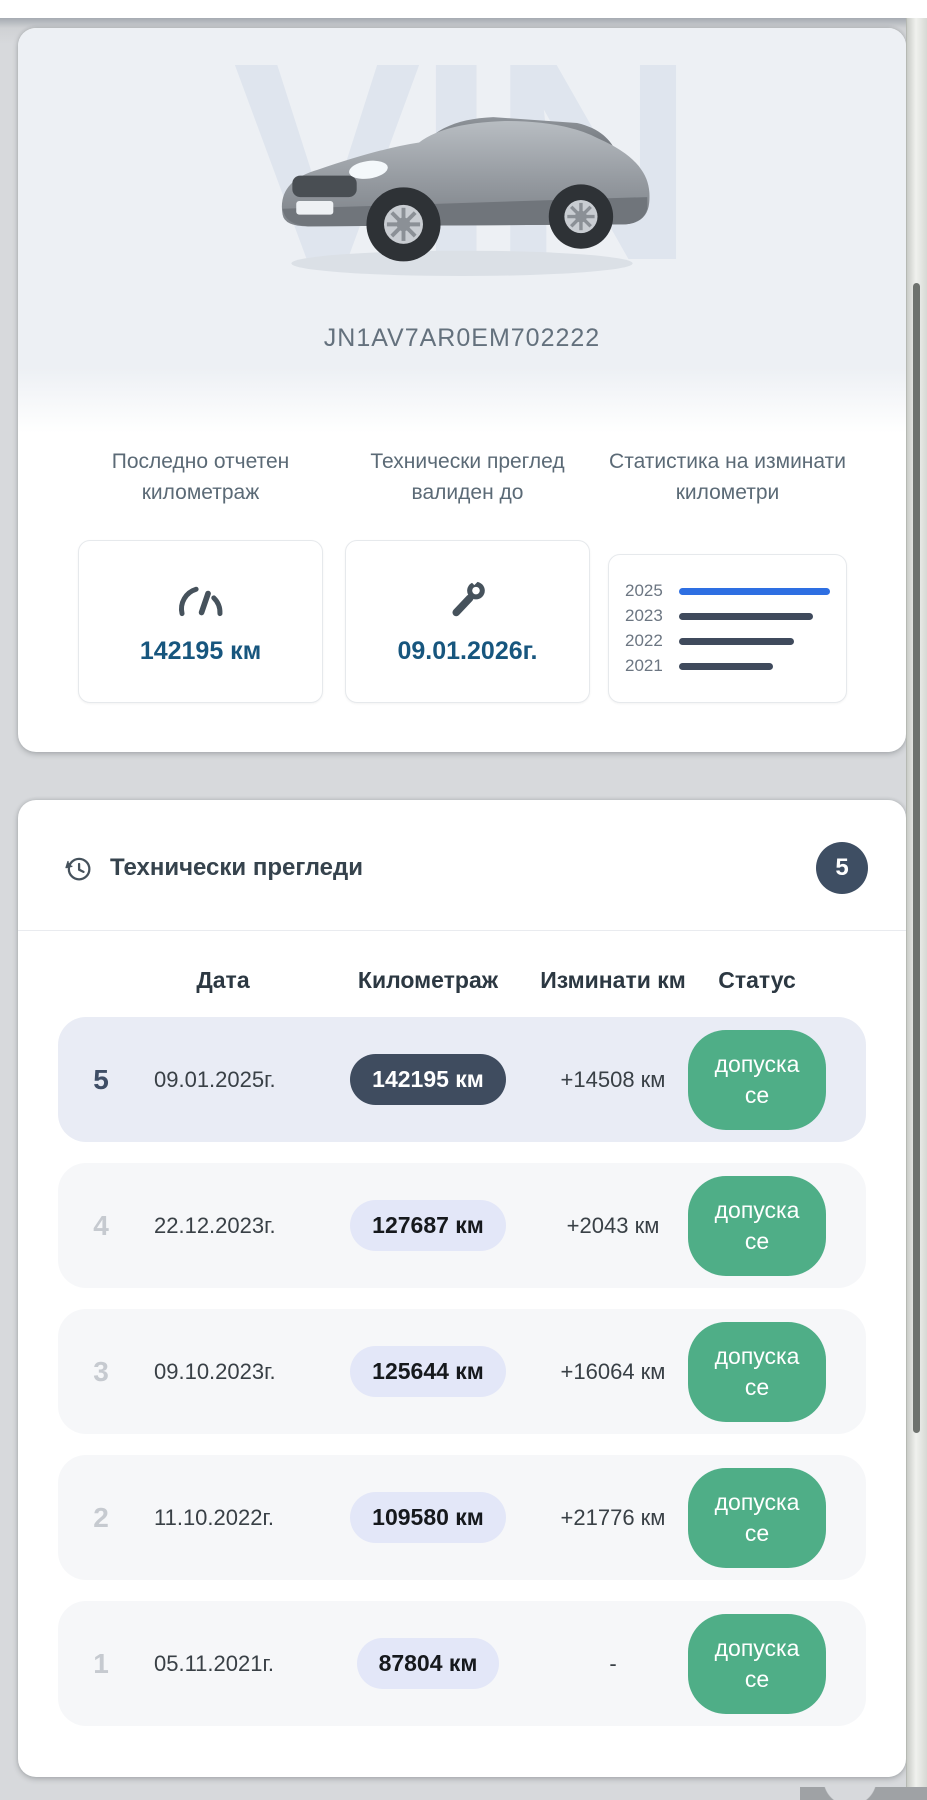 The height and width of the screenshot is (1800, 927). What do you see at coordinates (644, 615) in the screenshot?
I see `chart-year-label: 2023` at bounding box center [644, 615].